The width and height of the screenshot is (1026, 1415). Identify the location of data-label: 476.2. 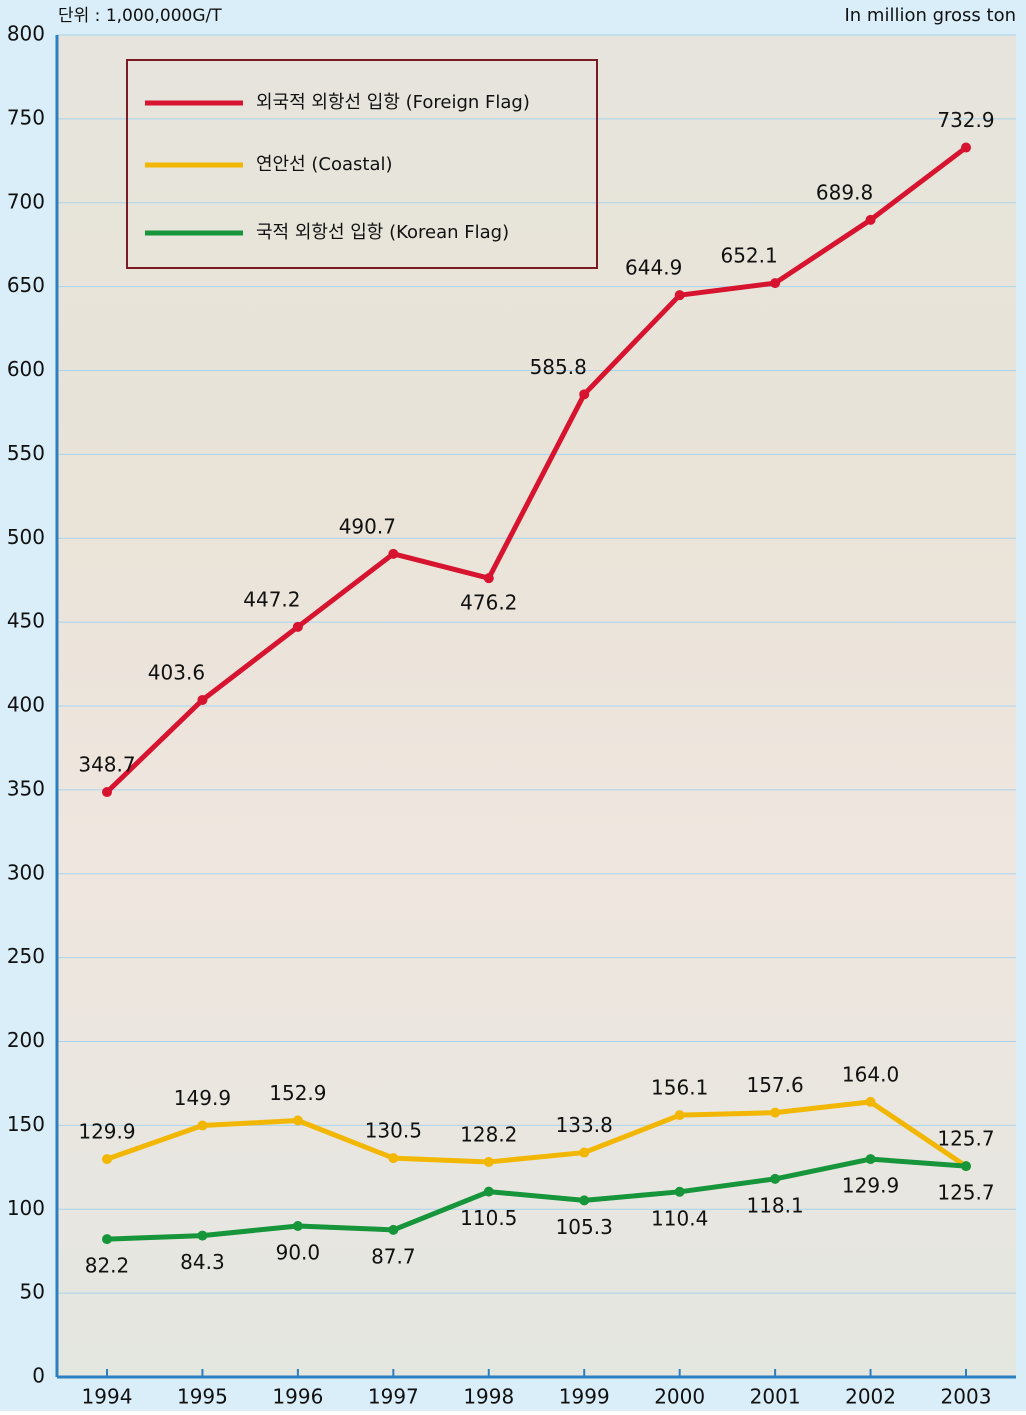
(488, 603).